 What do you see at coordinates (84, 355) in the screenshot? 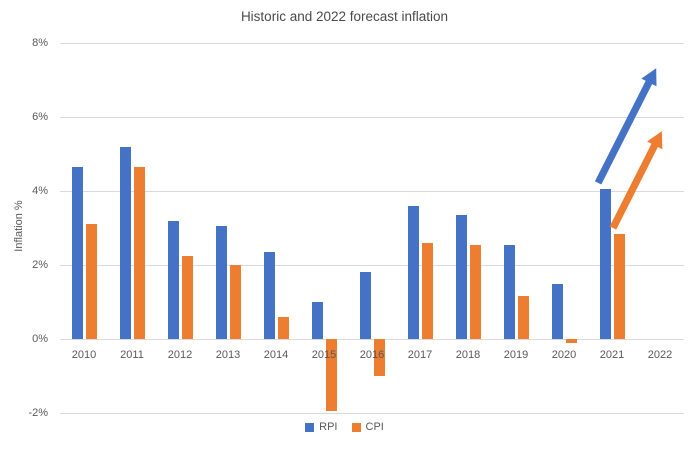
I see `x-tick-label-2010: 2010` at bounding box center [84, 355].